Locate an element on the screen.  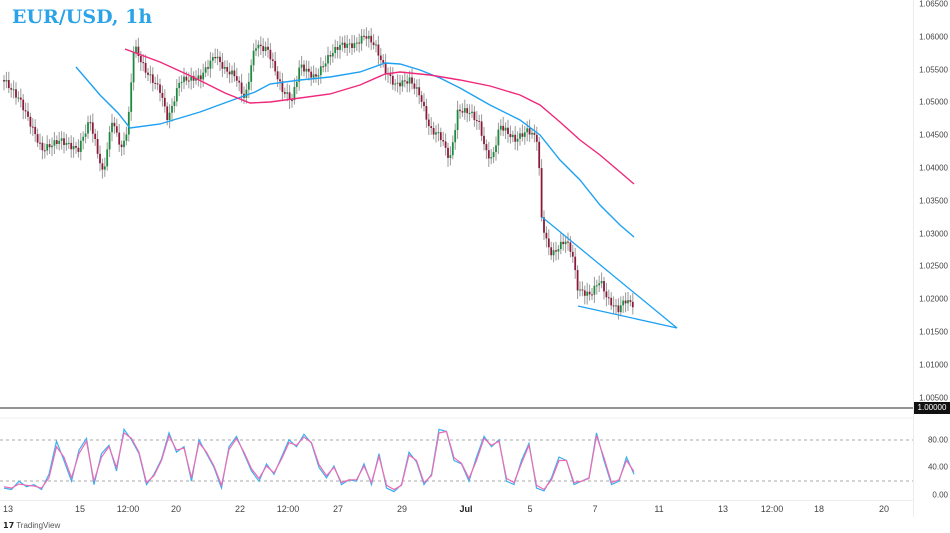
time-tick: 18 is located at coordinates (819, 509).